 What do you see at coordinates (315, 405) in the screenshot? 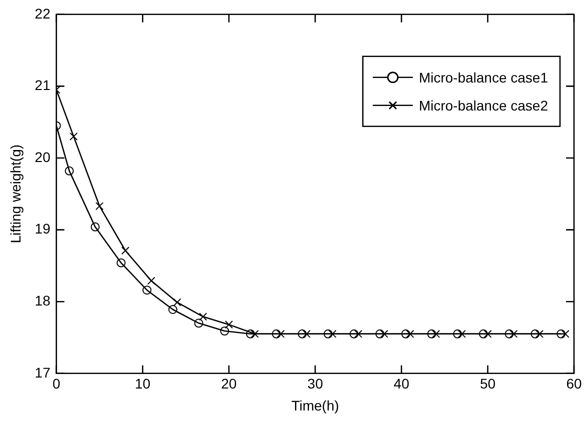
I see `x-axis-title: Time(h)` at bounding box center [315, 405].